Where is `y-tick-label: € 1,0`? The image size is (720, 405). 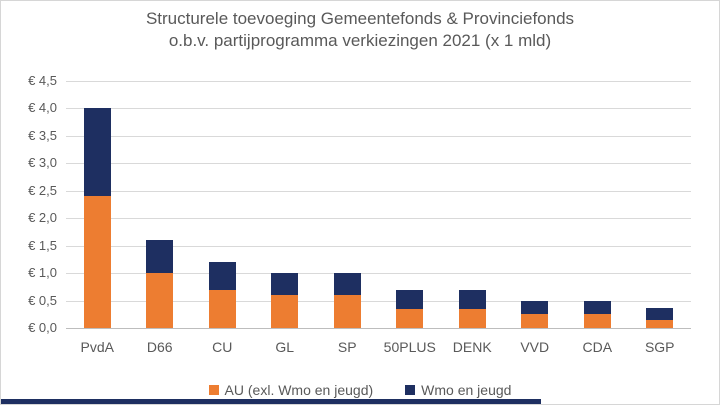
y-tick-label: € 1,0 is located at coordinates (42, 273).